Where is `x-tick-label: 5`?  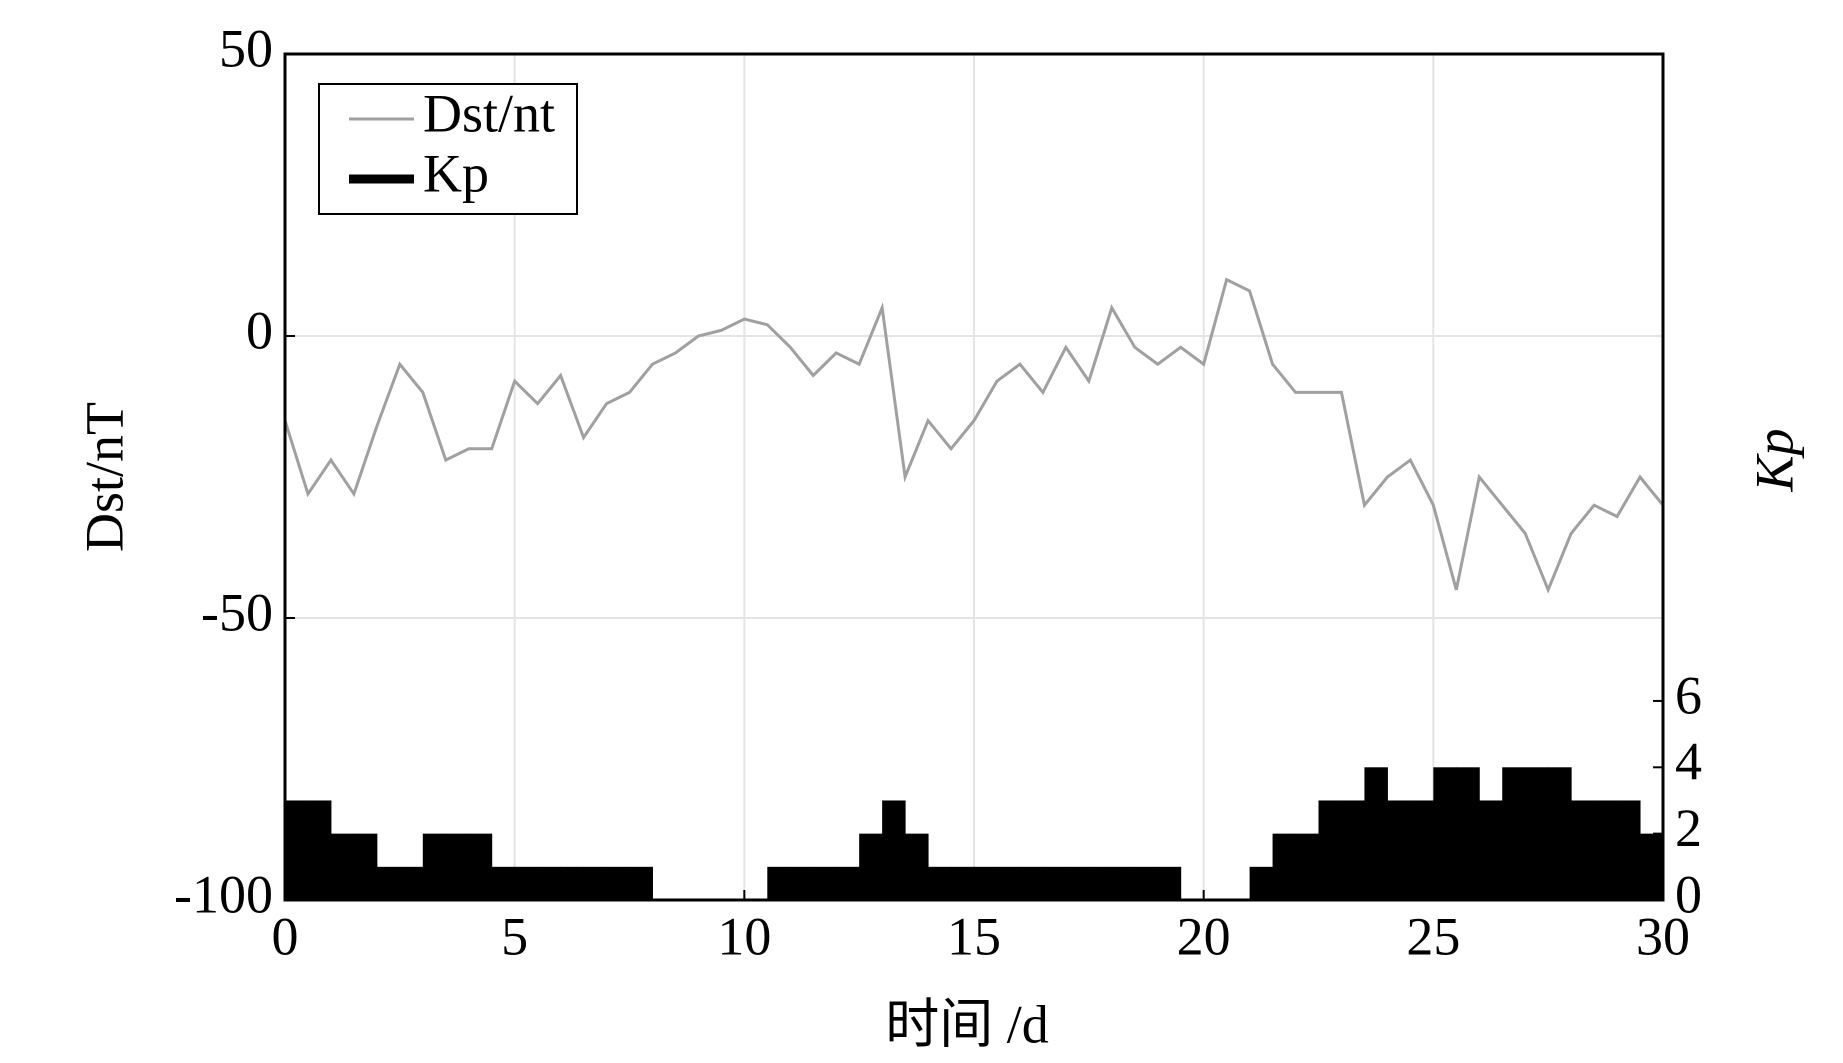 x-tick-label: 5 is located at coordinates (514, 936).